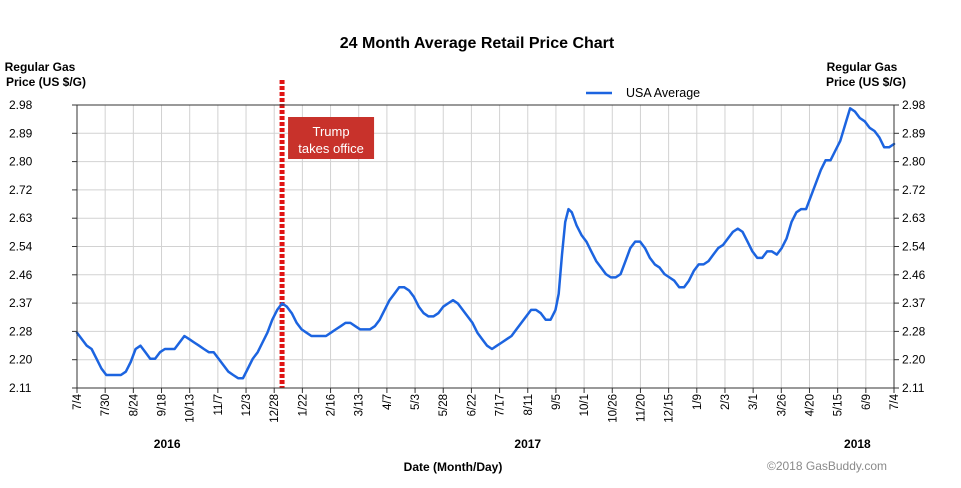  Describe the element at coordinates (21, 275) in the screenshot. I see `y-tick-label-left: 2.46` at that location.